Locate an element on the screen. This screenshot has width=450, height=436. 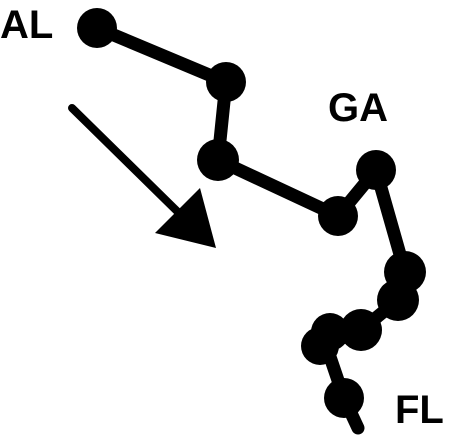
arrow-down-right-icon is located at coordinates (142, 176).